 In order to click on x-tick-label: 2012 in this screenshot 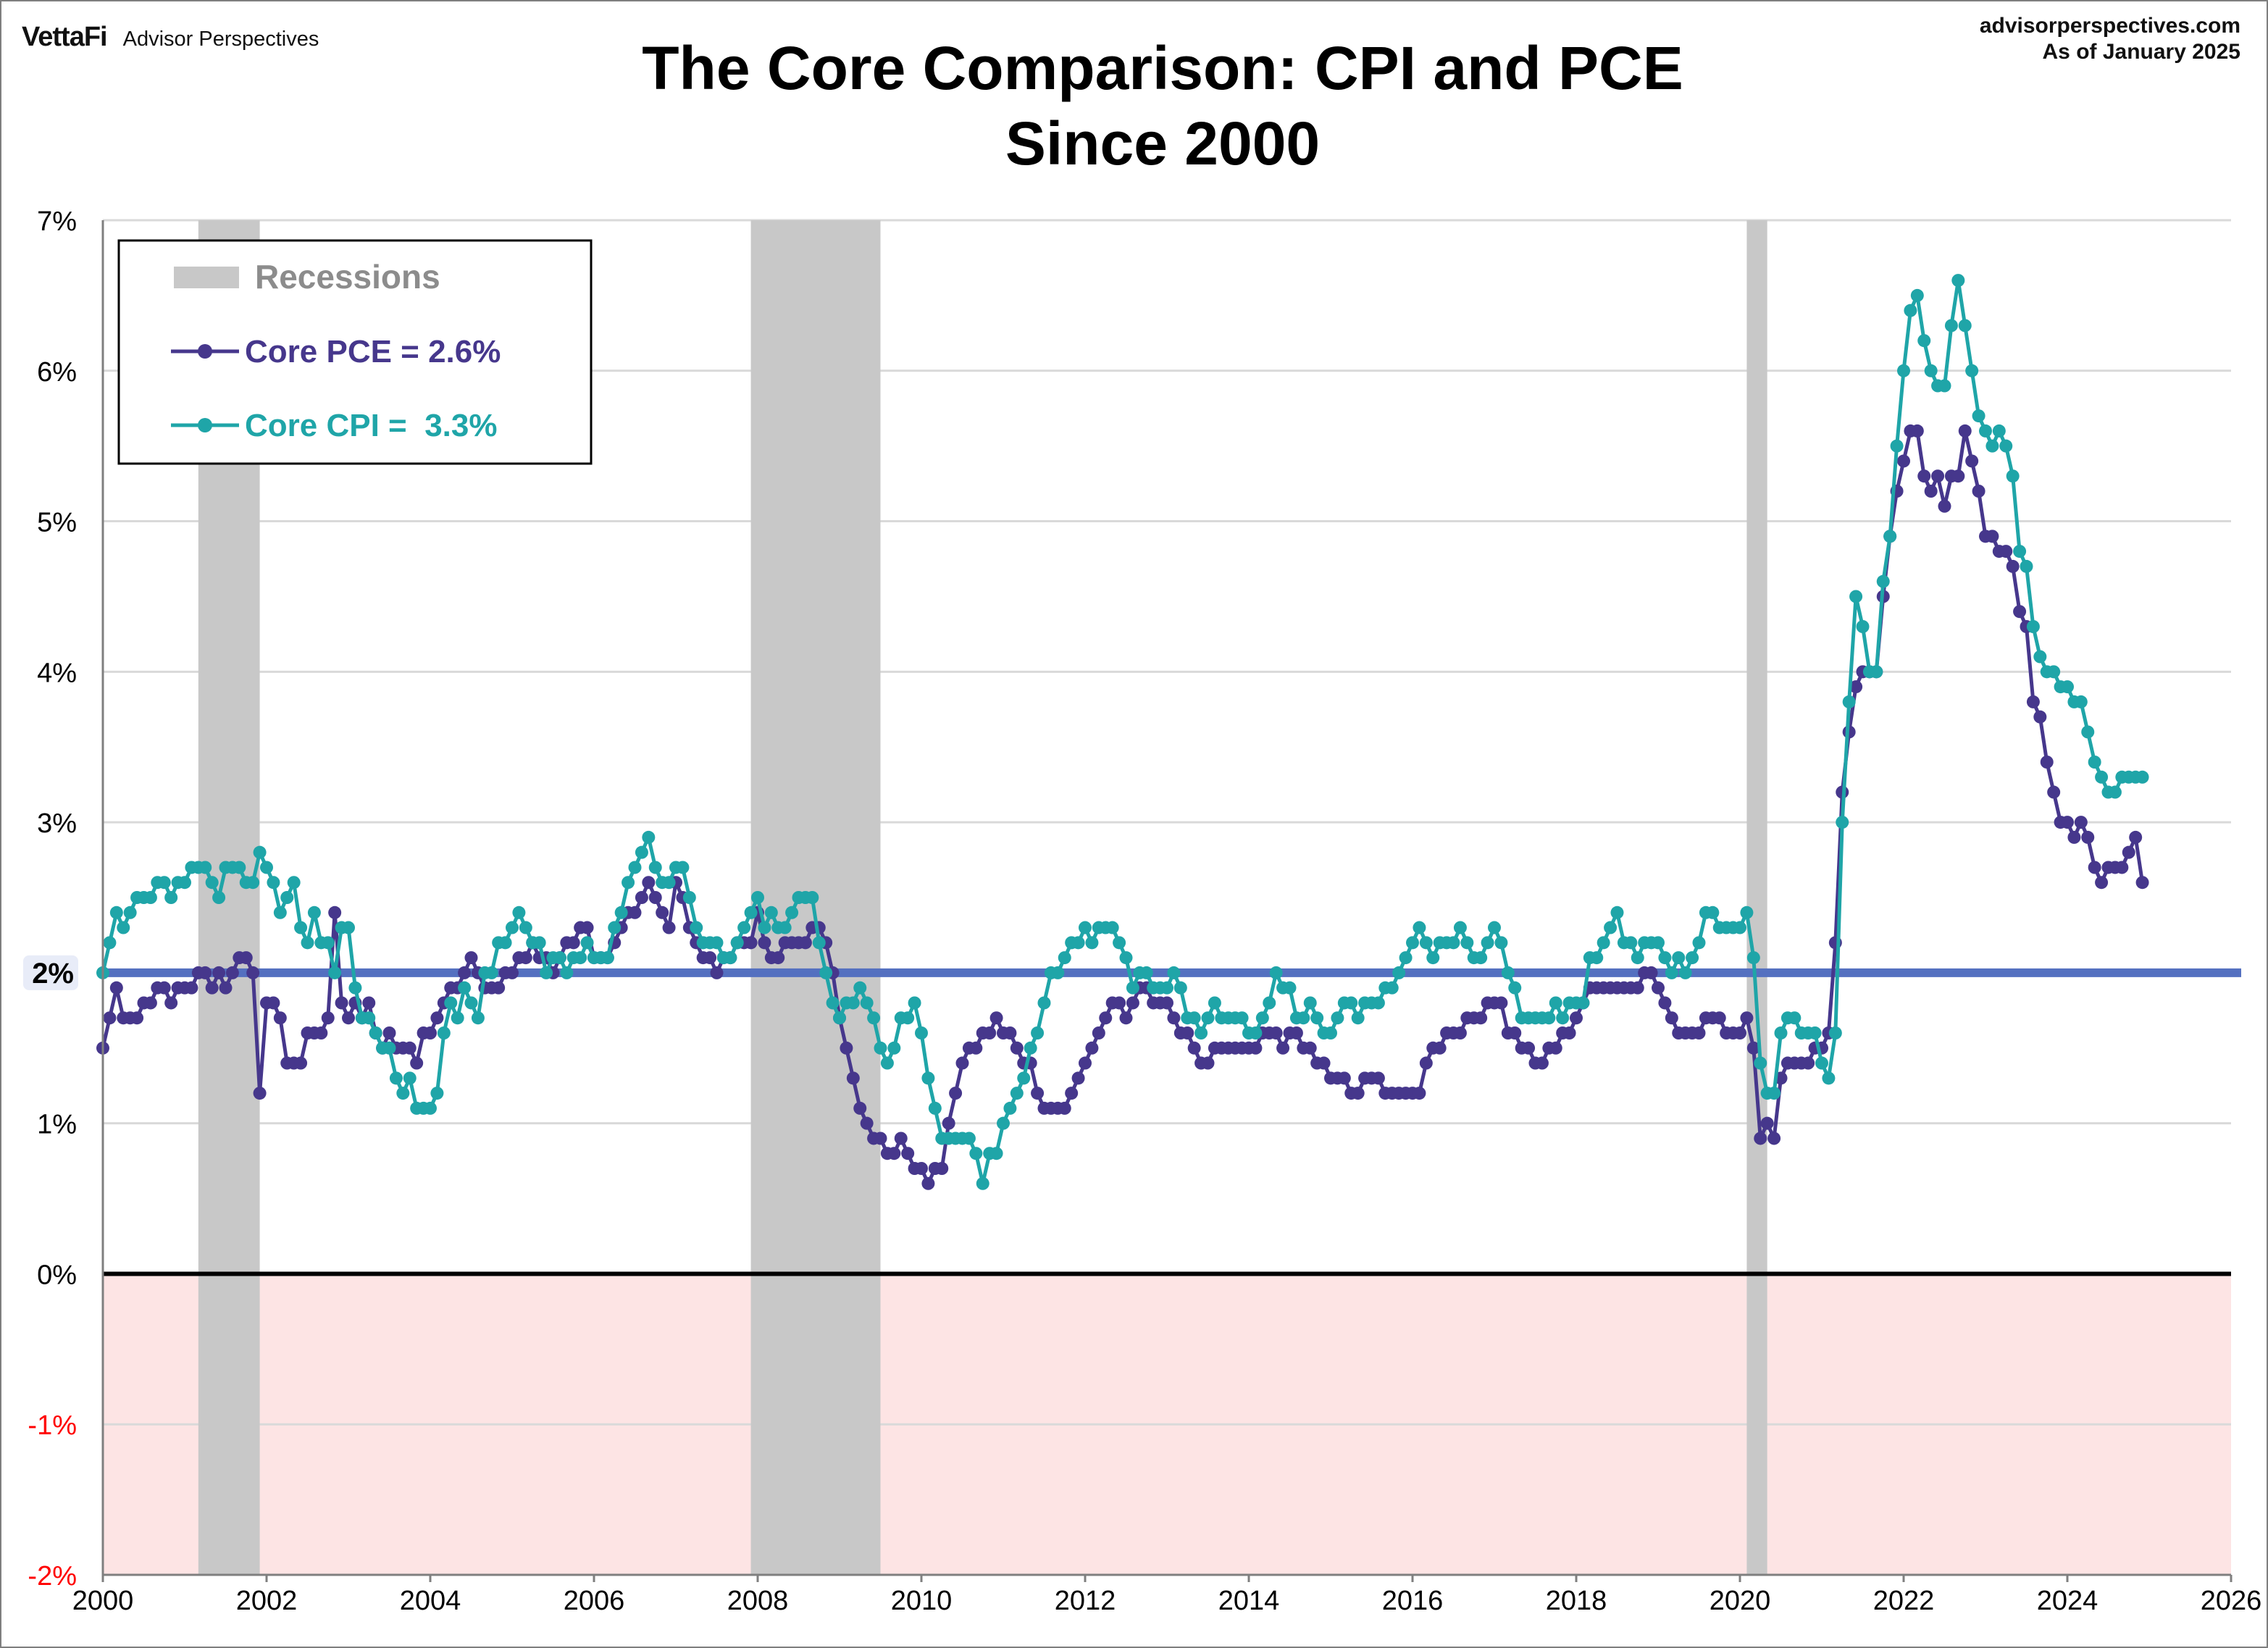, I will do `click(1086, 1601)`.